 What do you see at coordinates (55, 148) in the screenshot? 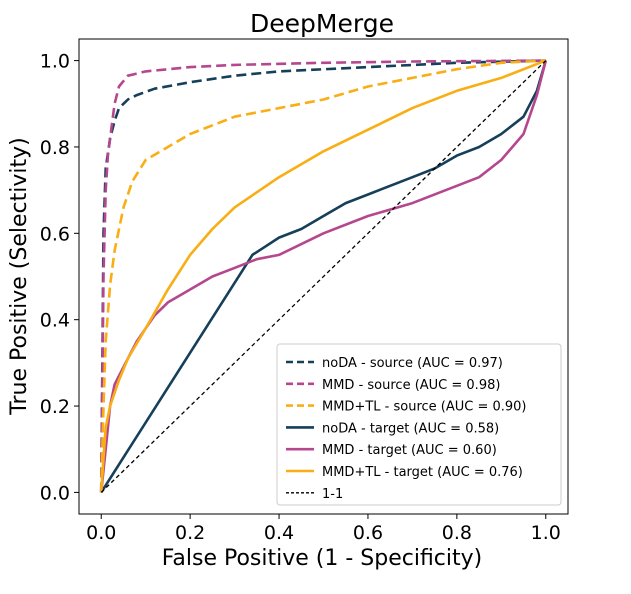
I see `y-tick-label: 0.8` at bounding box center [55, 148].